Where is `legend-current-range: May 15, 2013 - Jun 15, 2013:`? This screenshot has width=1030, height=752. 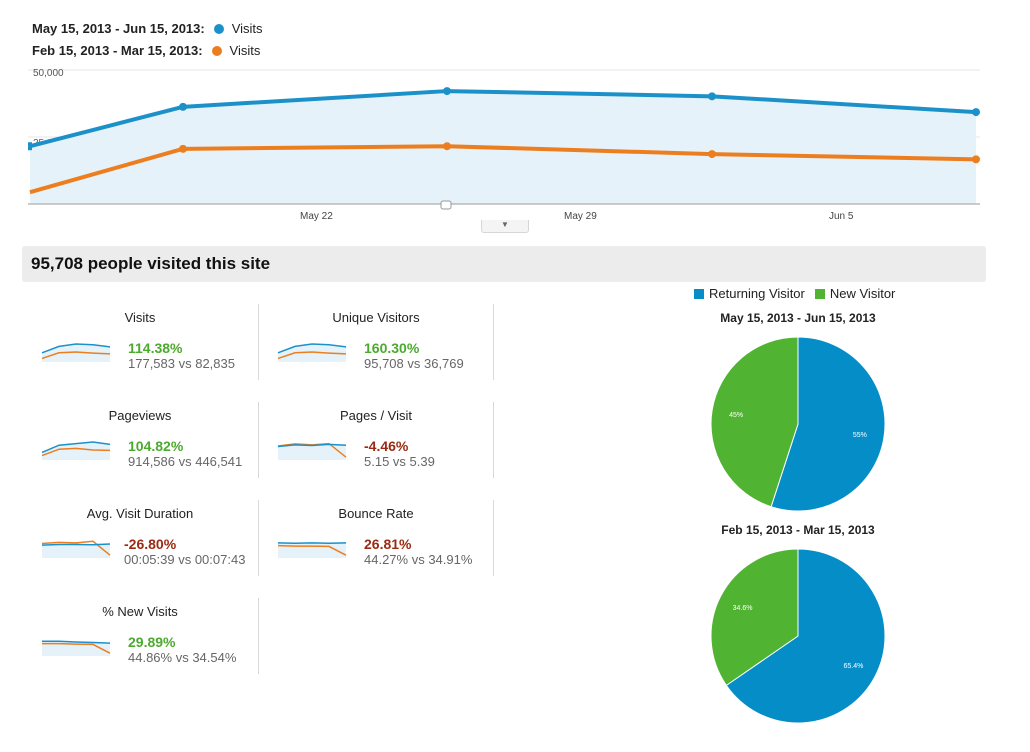
legend-current-range: May 15, 2013 - Jun 15, 2013: is located at coordinates (118, 28).